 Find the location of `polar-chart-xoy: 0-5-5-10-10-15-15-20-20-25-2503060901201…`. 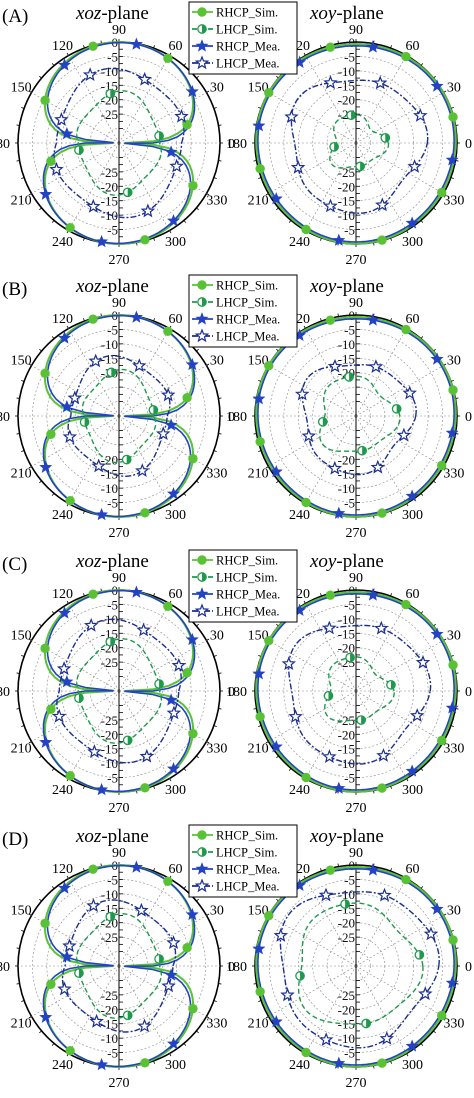

polar-chart-xoy: 0-5-5-10-10-15-15-20-20-25-2503060901201… is located at coordinates (349, 683).